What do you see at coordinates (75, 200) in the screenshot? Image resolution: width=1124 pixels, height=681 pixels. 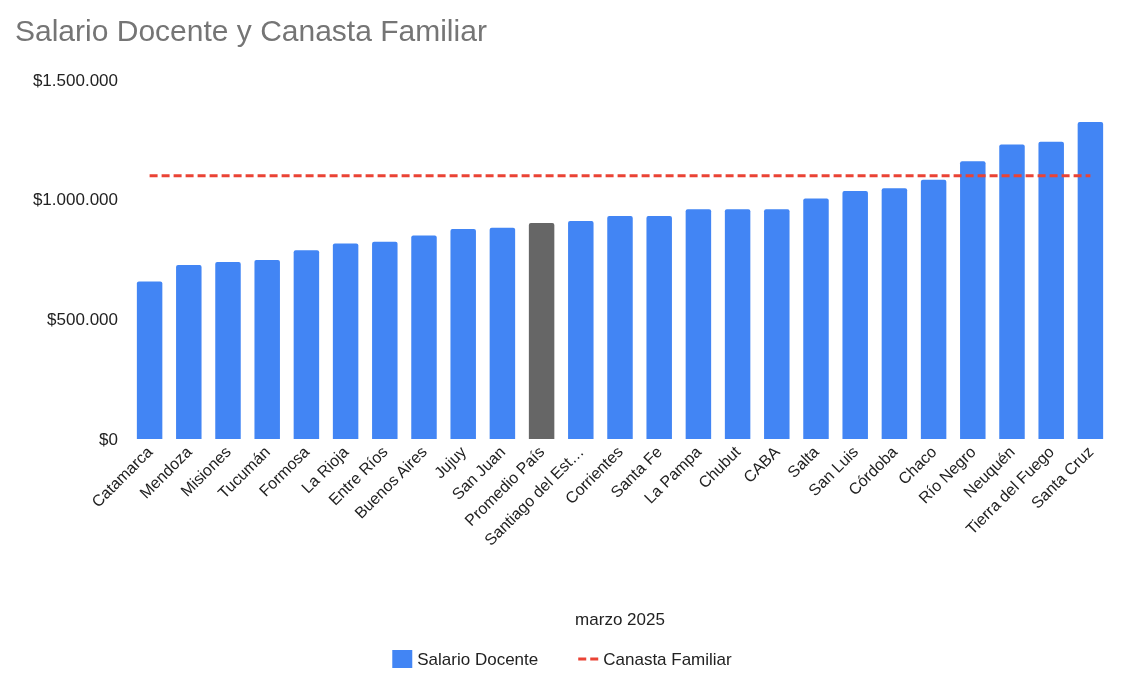 I see `y-tick-label: $1.000.000` at bounding box center [75, 200].